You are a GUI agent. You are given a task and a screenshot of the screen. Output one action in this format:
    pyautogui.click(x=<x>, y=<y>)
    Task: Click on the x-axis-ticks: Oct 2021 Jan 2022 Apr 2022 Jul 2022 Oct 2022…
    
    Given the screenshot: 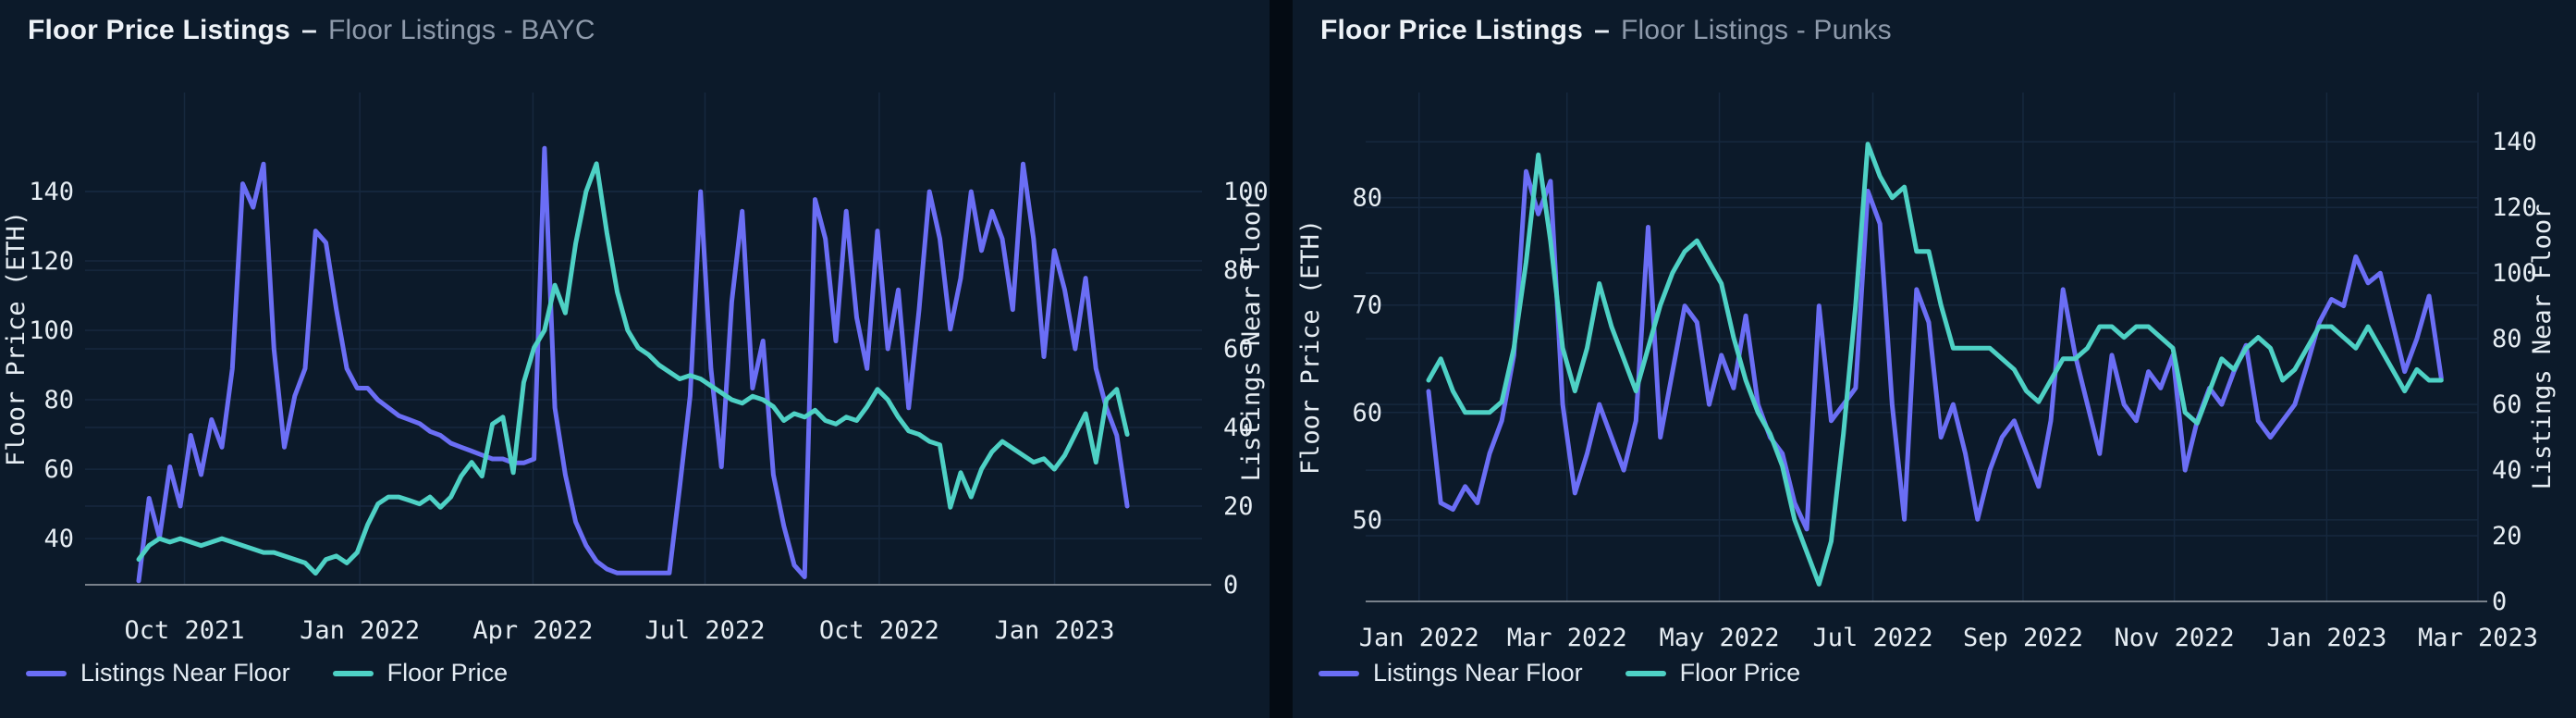 What is the action you would take?
    pyautogui.click(x=619, y=630)
    